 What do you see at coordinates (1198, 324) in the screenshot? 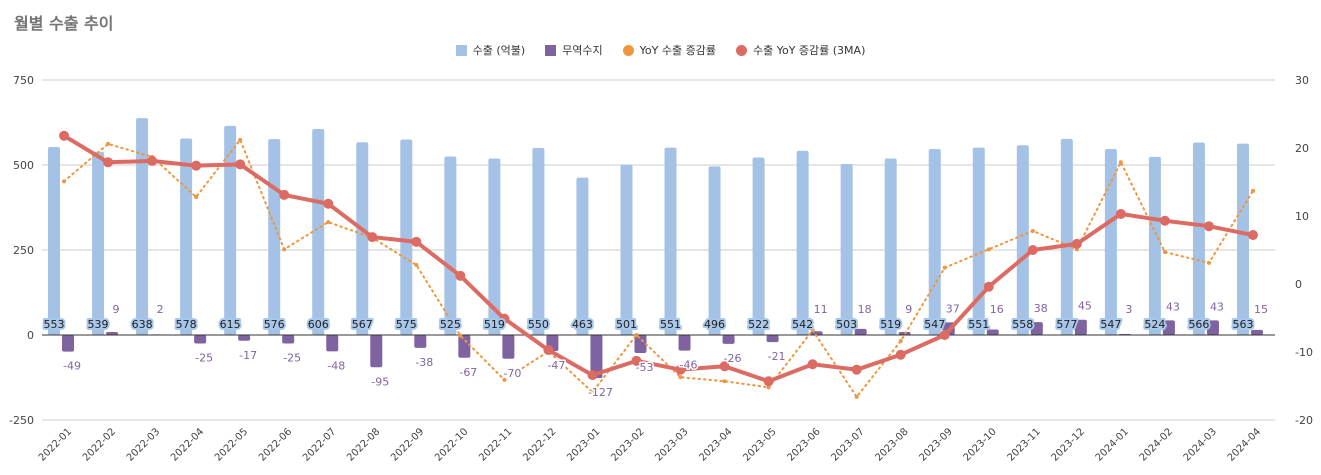
I see `data-label-export: 566` at bounding box center [1198, 324].